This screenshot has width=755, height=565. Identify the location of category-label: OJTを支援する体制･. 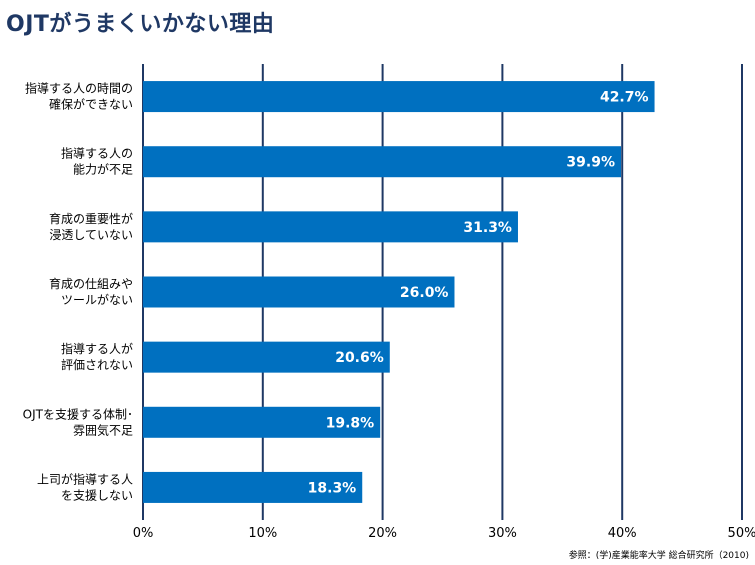
(78, 414).